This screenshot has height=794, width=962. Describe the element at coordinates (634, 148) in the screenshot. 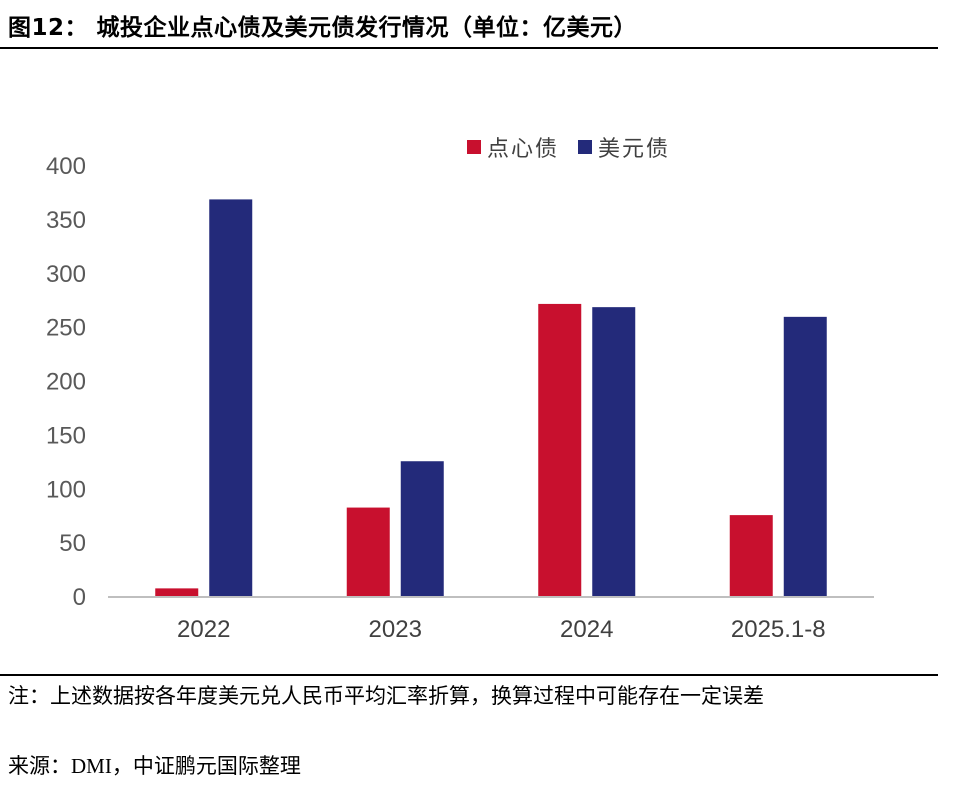

I see `legend-label: 美元债` at that location.